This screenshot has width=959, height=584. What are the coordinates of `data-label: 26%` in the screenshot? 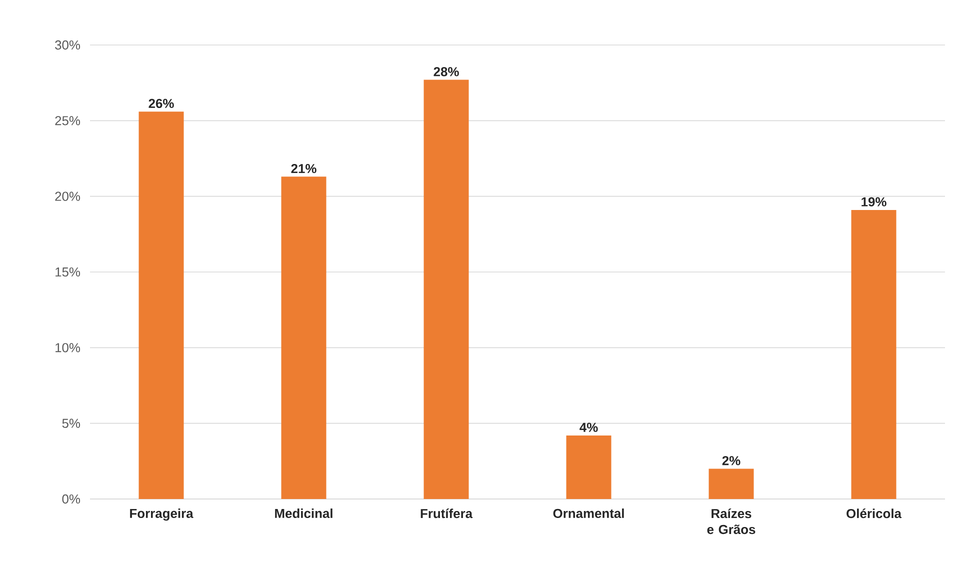 It's located at (161, 103).